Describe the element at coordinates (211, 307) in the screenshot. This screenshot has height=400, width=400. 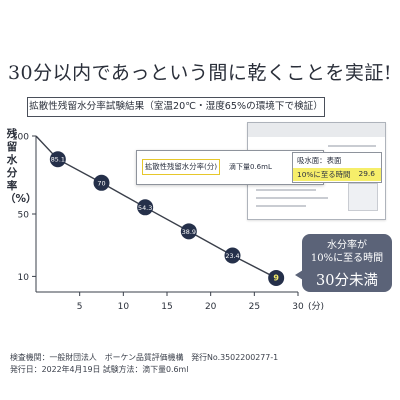
I see `x-tick-label: 20` at that location.